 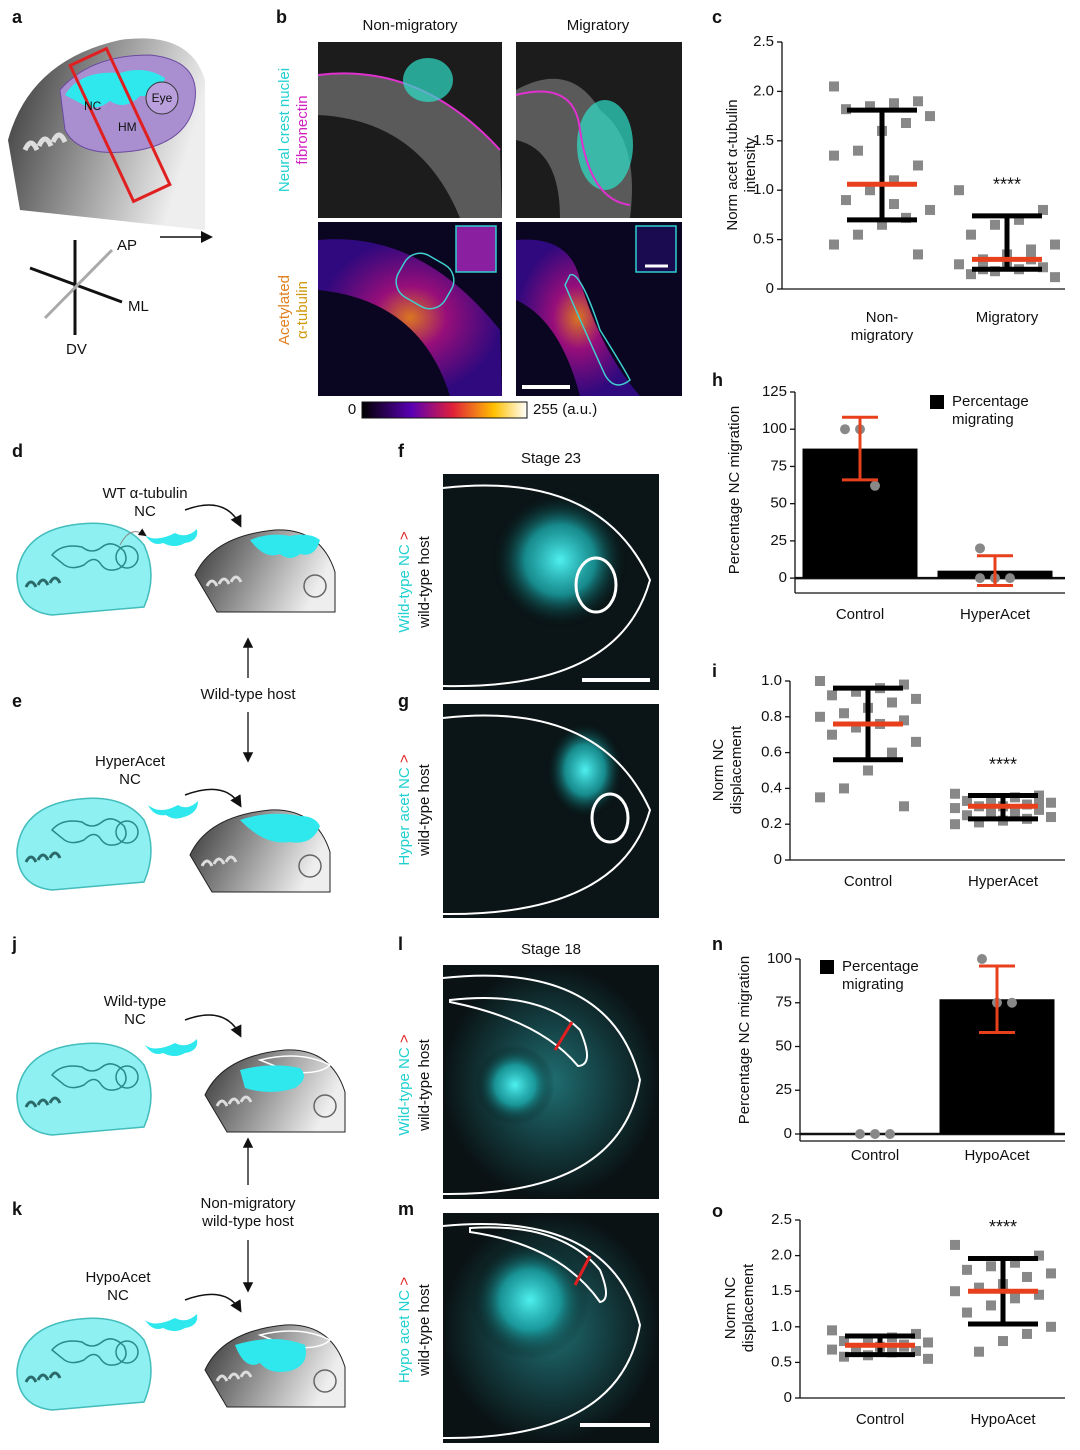 What do you see at coordinates (400, 944) in the screenshot?
I see `panel-letter: l` at bounding box center [400, 944].